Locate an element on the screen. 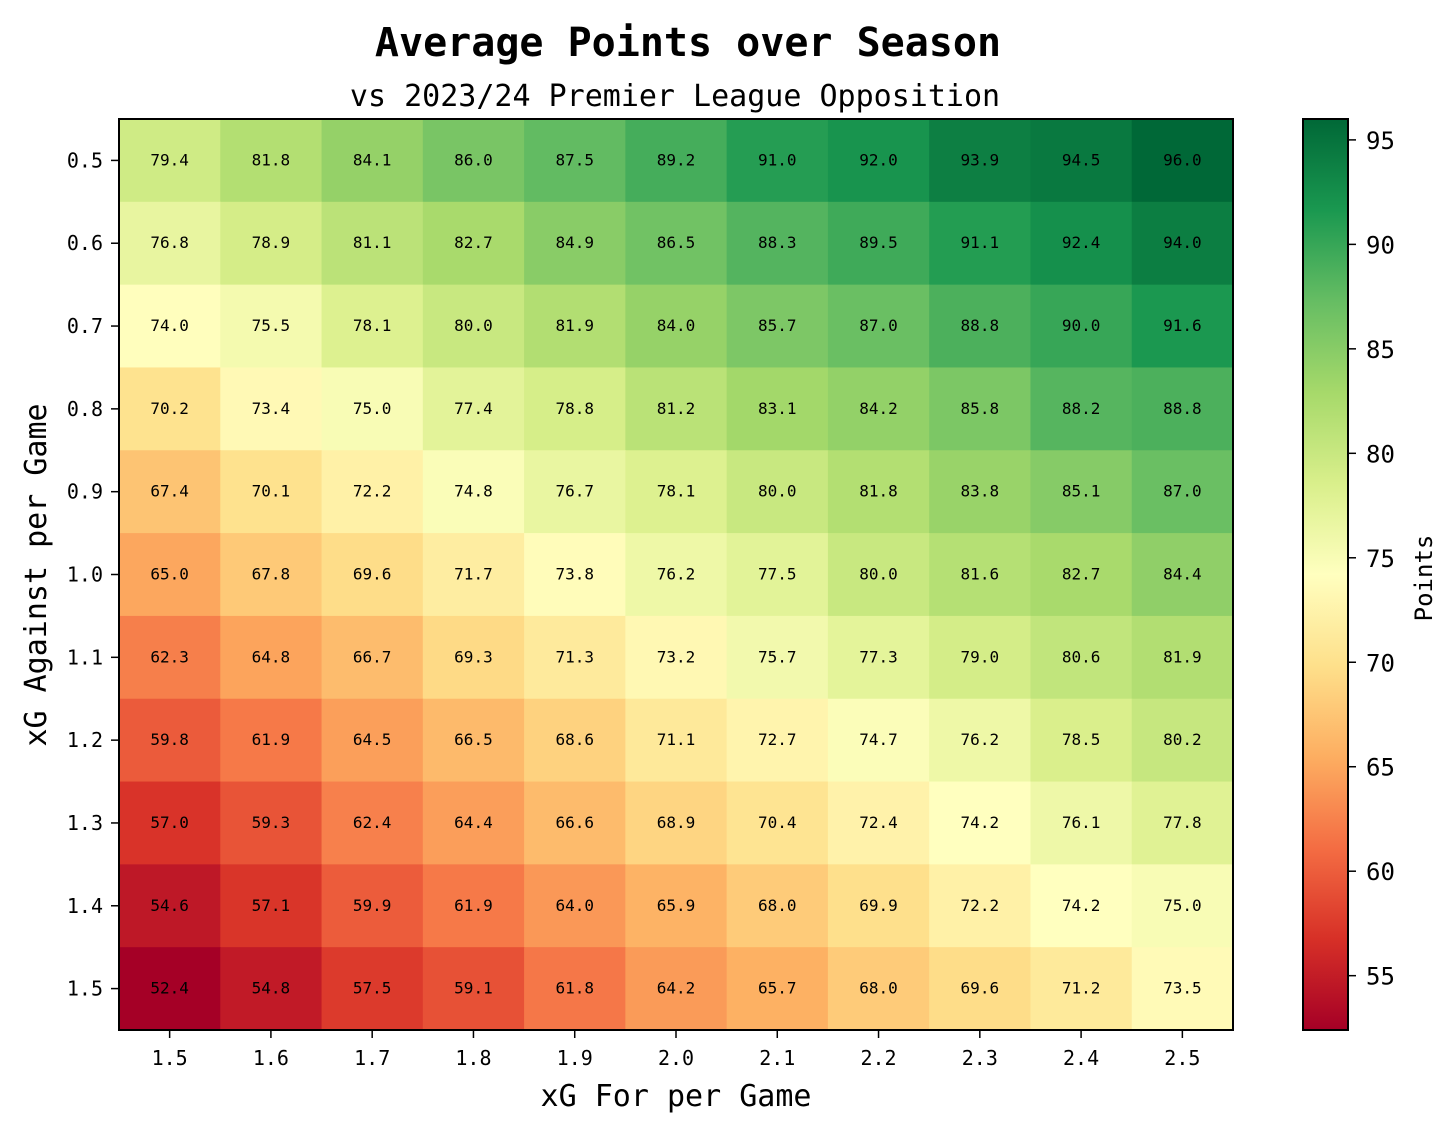  cell-value-label: 76.1 is located at coordinates (1081, 822).